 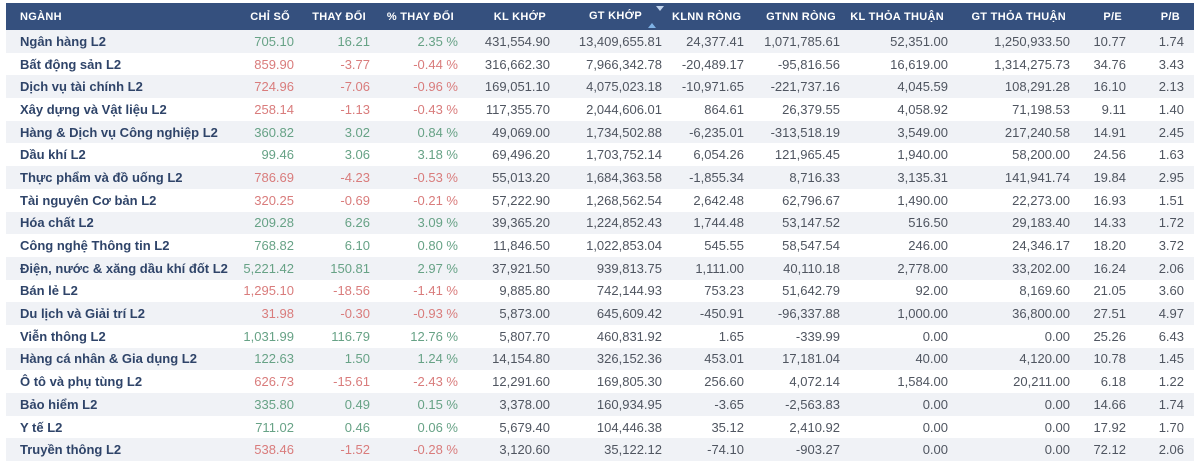 I want to click on cell-pe: 25.26, so click(x=1109, y=336).